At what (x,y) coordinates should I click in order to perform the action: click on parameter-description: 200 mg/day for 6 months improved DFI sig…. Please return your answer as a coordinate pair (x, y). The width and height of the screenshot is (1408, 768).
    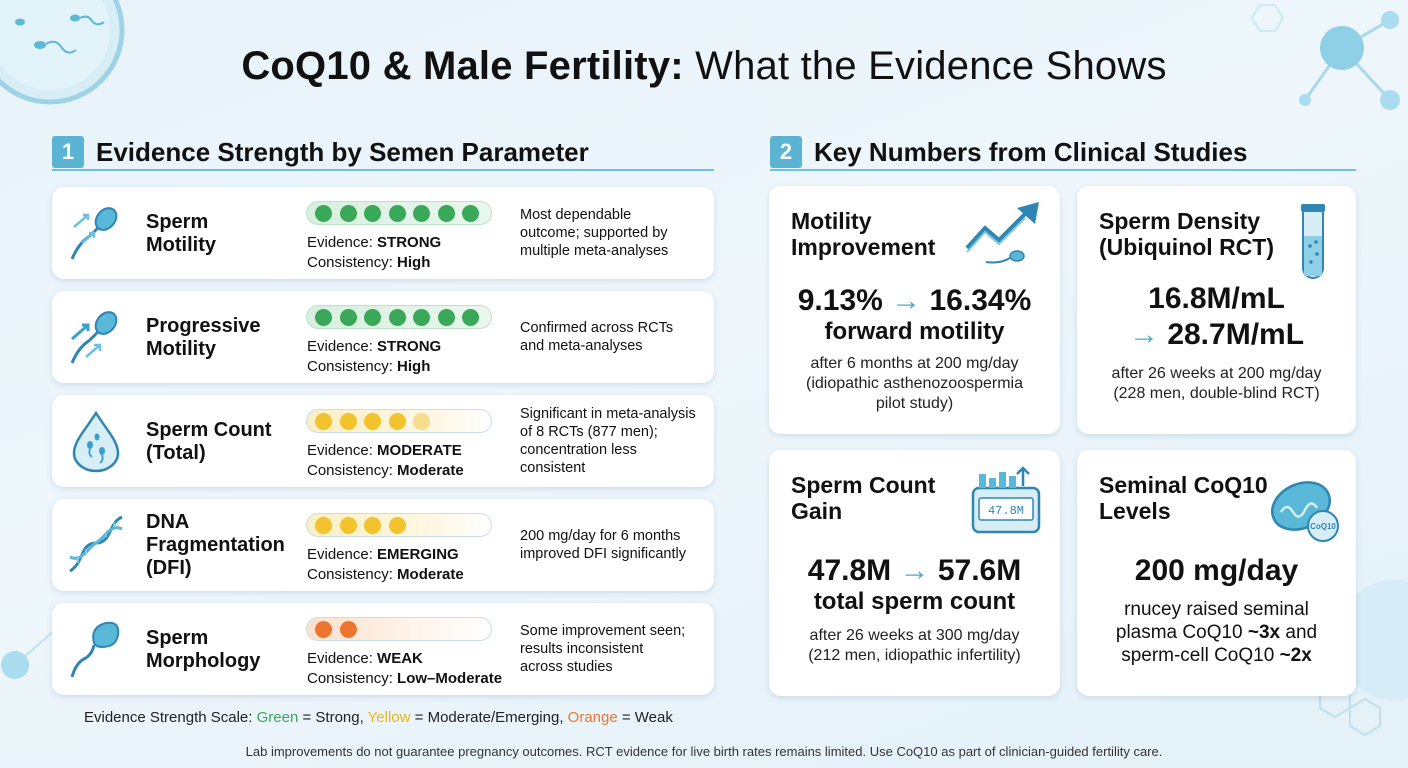
    Looking at the image, I should click on (617, 545).